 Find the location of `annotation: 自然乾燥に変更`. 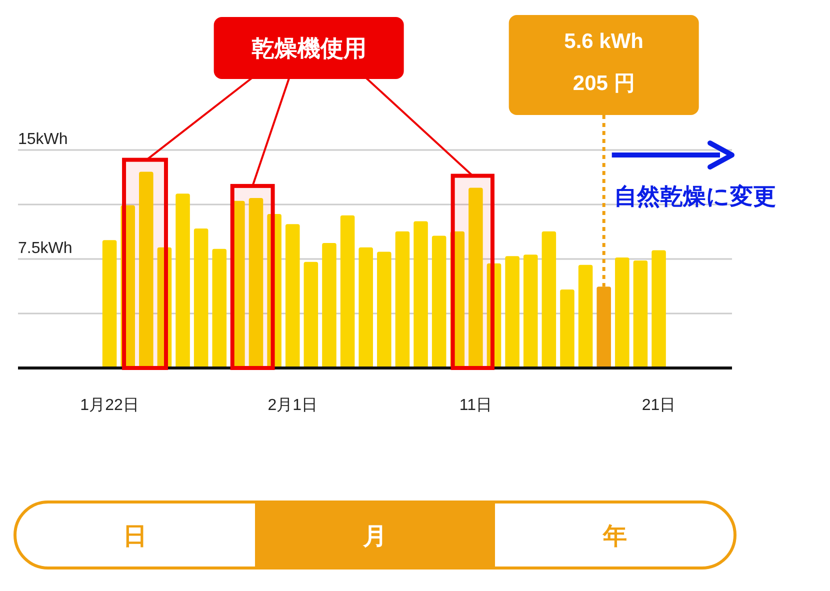

annotation: 自然乾燥に変更 is located at coordinates (695, 196).